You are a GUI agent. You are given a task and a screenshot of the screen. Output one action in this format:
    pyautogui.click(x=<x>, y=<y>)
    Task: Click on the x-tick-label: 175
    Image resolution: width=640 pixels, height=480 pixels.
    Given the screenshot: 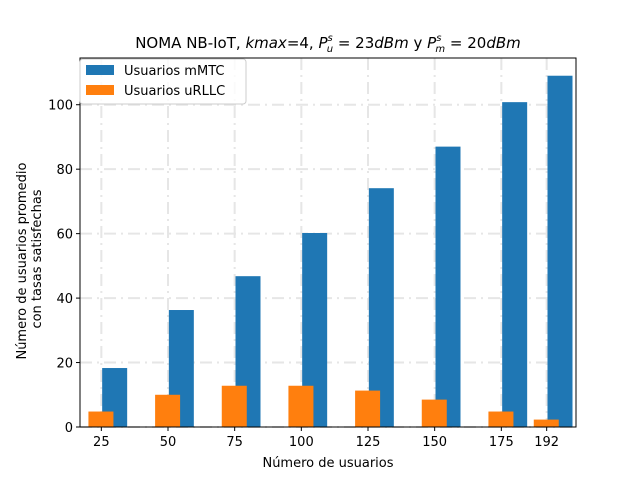 What is the action you would take?
    pyautogui.click(x=501, y=442)
    